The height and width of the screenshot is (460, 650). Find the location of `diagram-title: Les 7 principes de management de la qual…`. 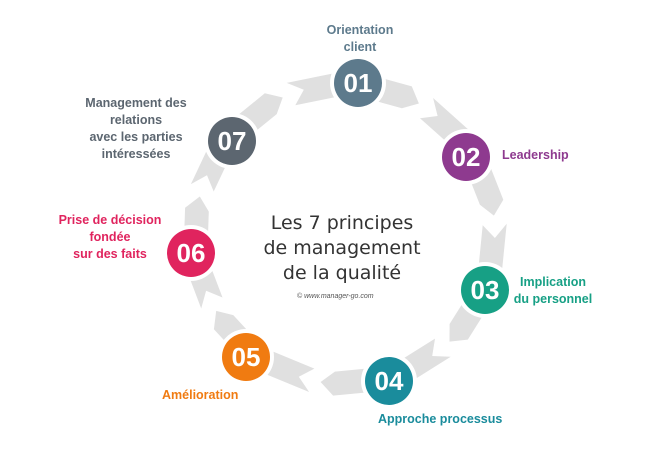

diagram-title: Les 7 principes de management de la qual… is located at coordinates (342, 248).